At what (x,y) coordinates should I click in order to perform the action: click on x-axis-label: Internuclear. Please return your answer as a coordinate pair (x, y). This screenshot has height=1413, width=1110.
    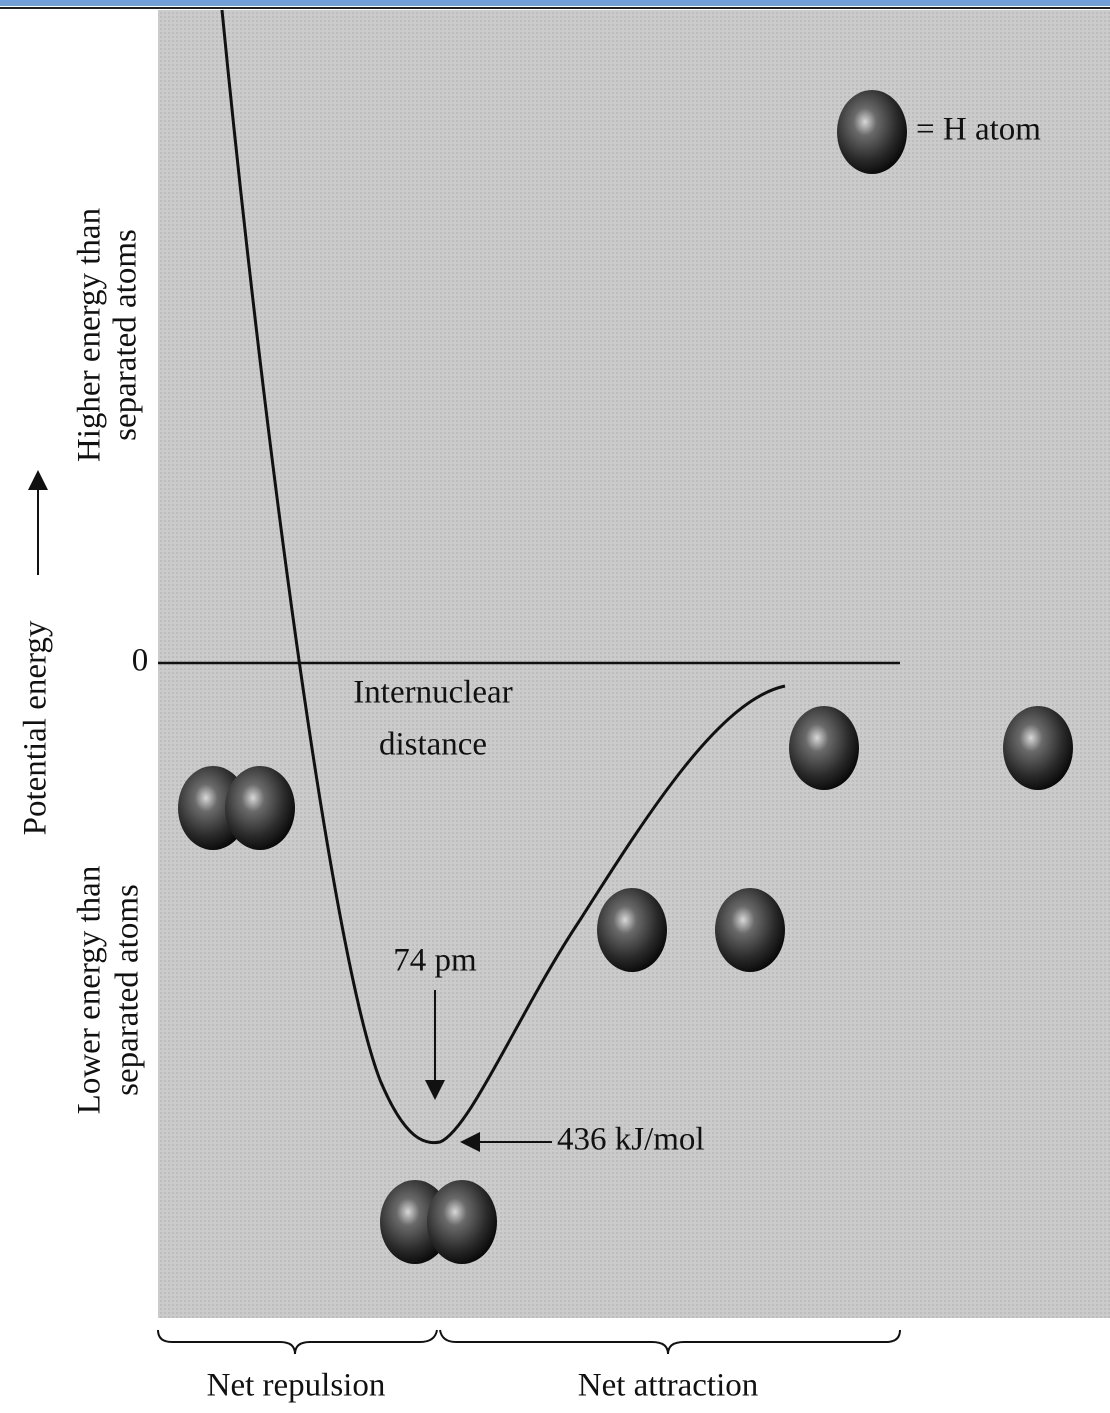
    Looking at the image, I should click on (432, 693).